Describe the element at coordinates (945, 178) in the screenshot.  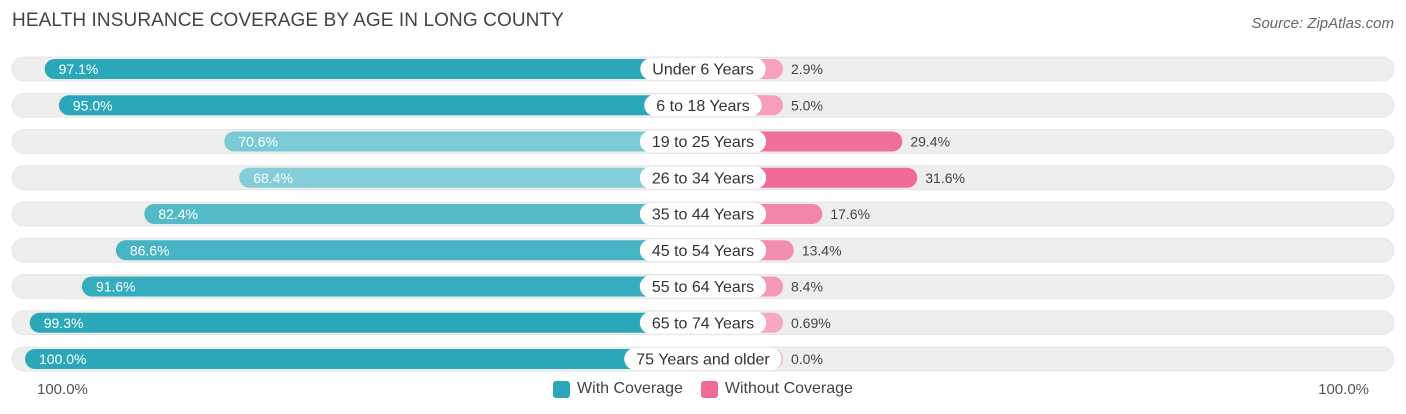
I see `without-coverage-value-label: 31.6%` at that location.